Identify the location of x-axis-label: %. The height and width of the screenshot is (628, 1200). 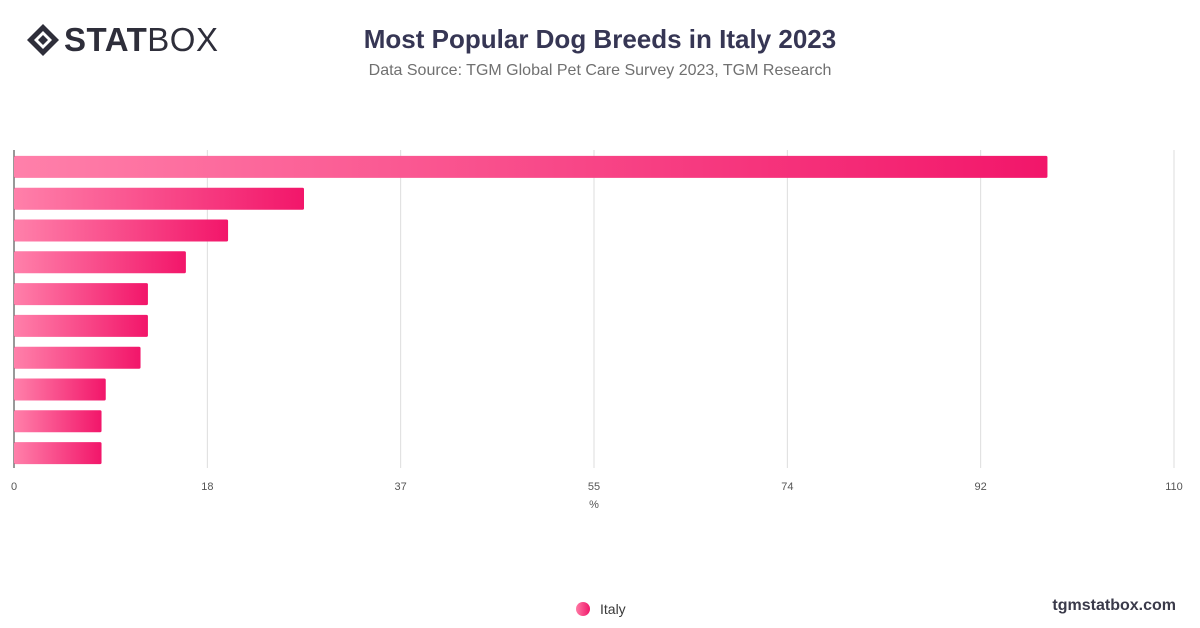
(594, 505).